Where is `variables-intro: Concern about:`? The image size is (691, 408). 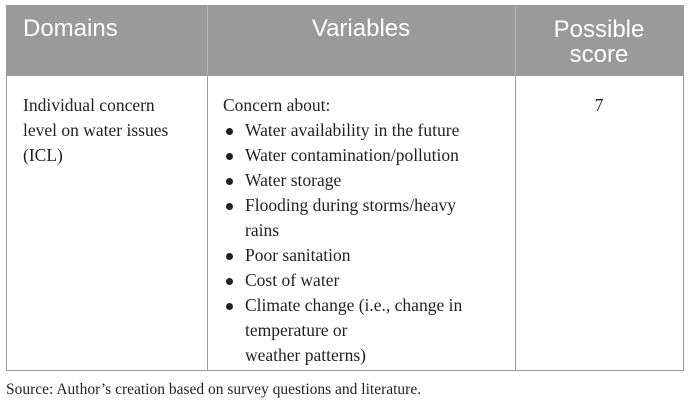
variables-intro: Concern about: is located at coordinates (277, 105).